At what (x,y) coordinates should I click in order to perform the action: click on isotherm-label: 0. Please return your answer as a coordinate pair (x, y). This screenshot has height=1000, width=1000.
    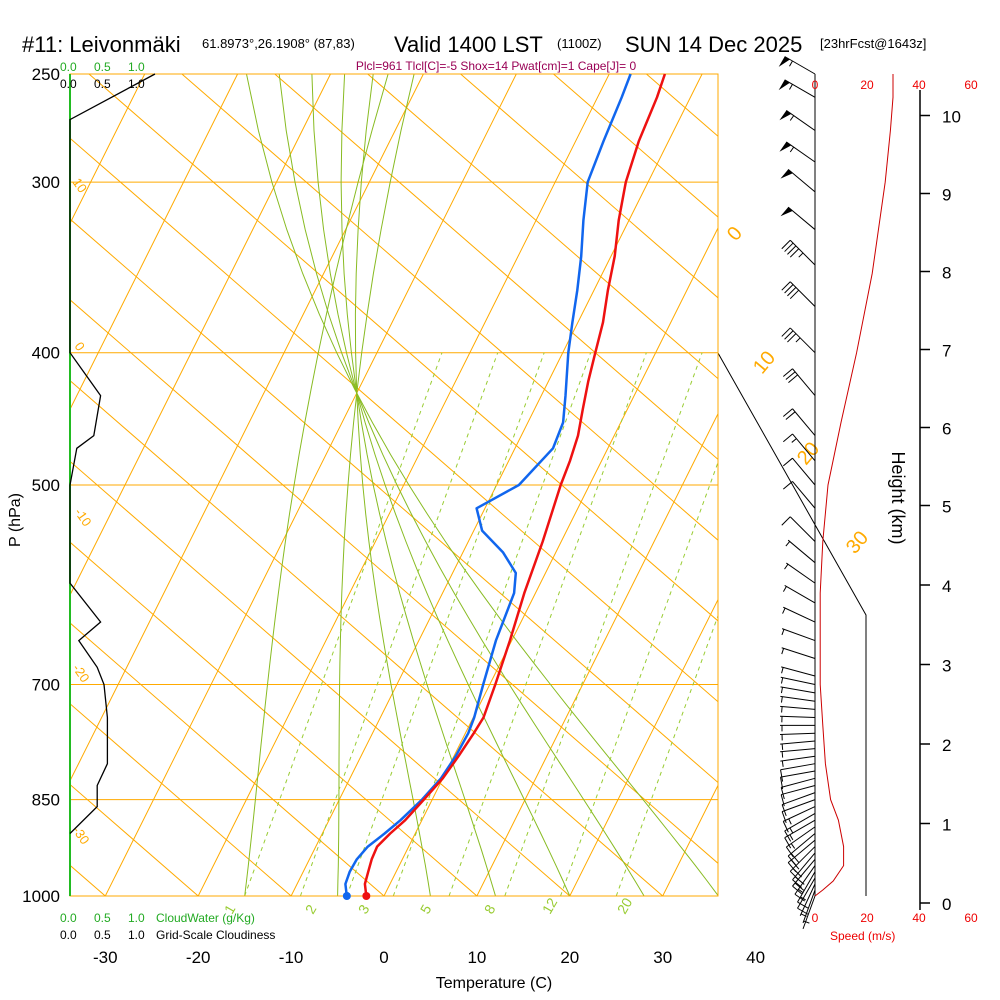
    Looking at the image, I should click on (735, 234).